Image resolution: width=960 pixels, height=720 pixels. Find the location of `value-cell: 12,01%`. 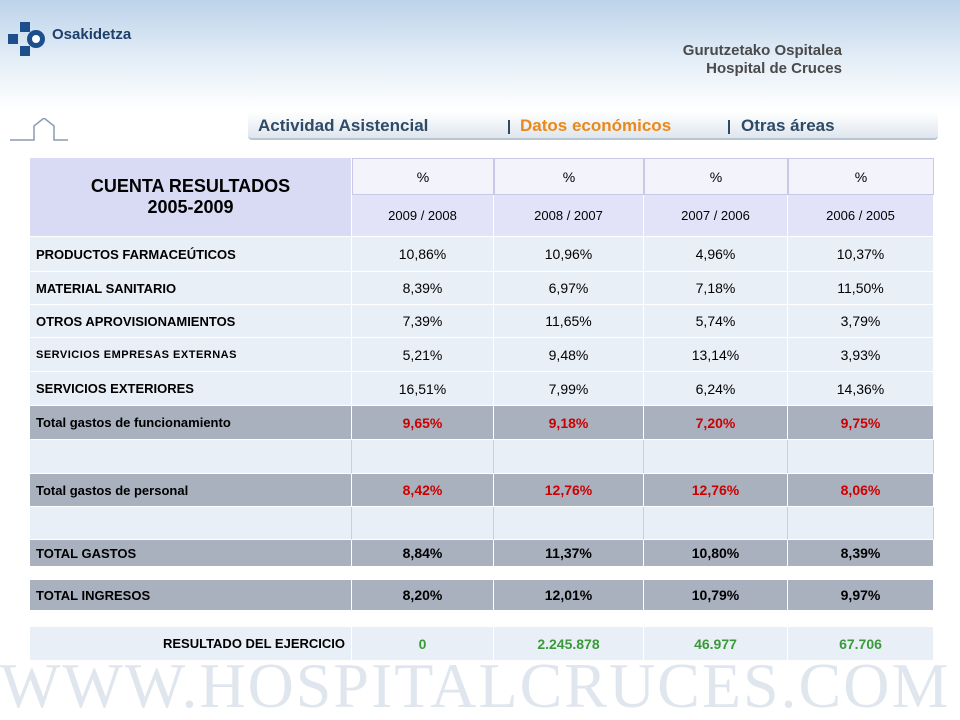

value-cell: 12,01% is located at coordinates (569, 595).